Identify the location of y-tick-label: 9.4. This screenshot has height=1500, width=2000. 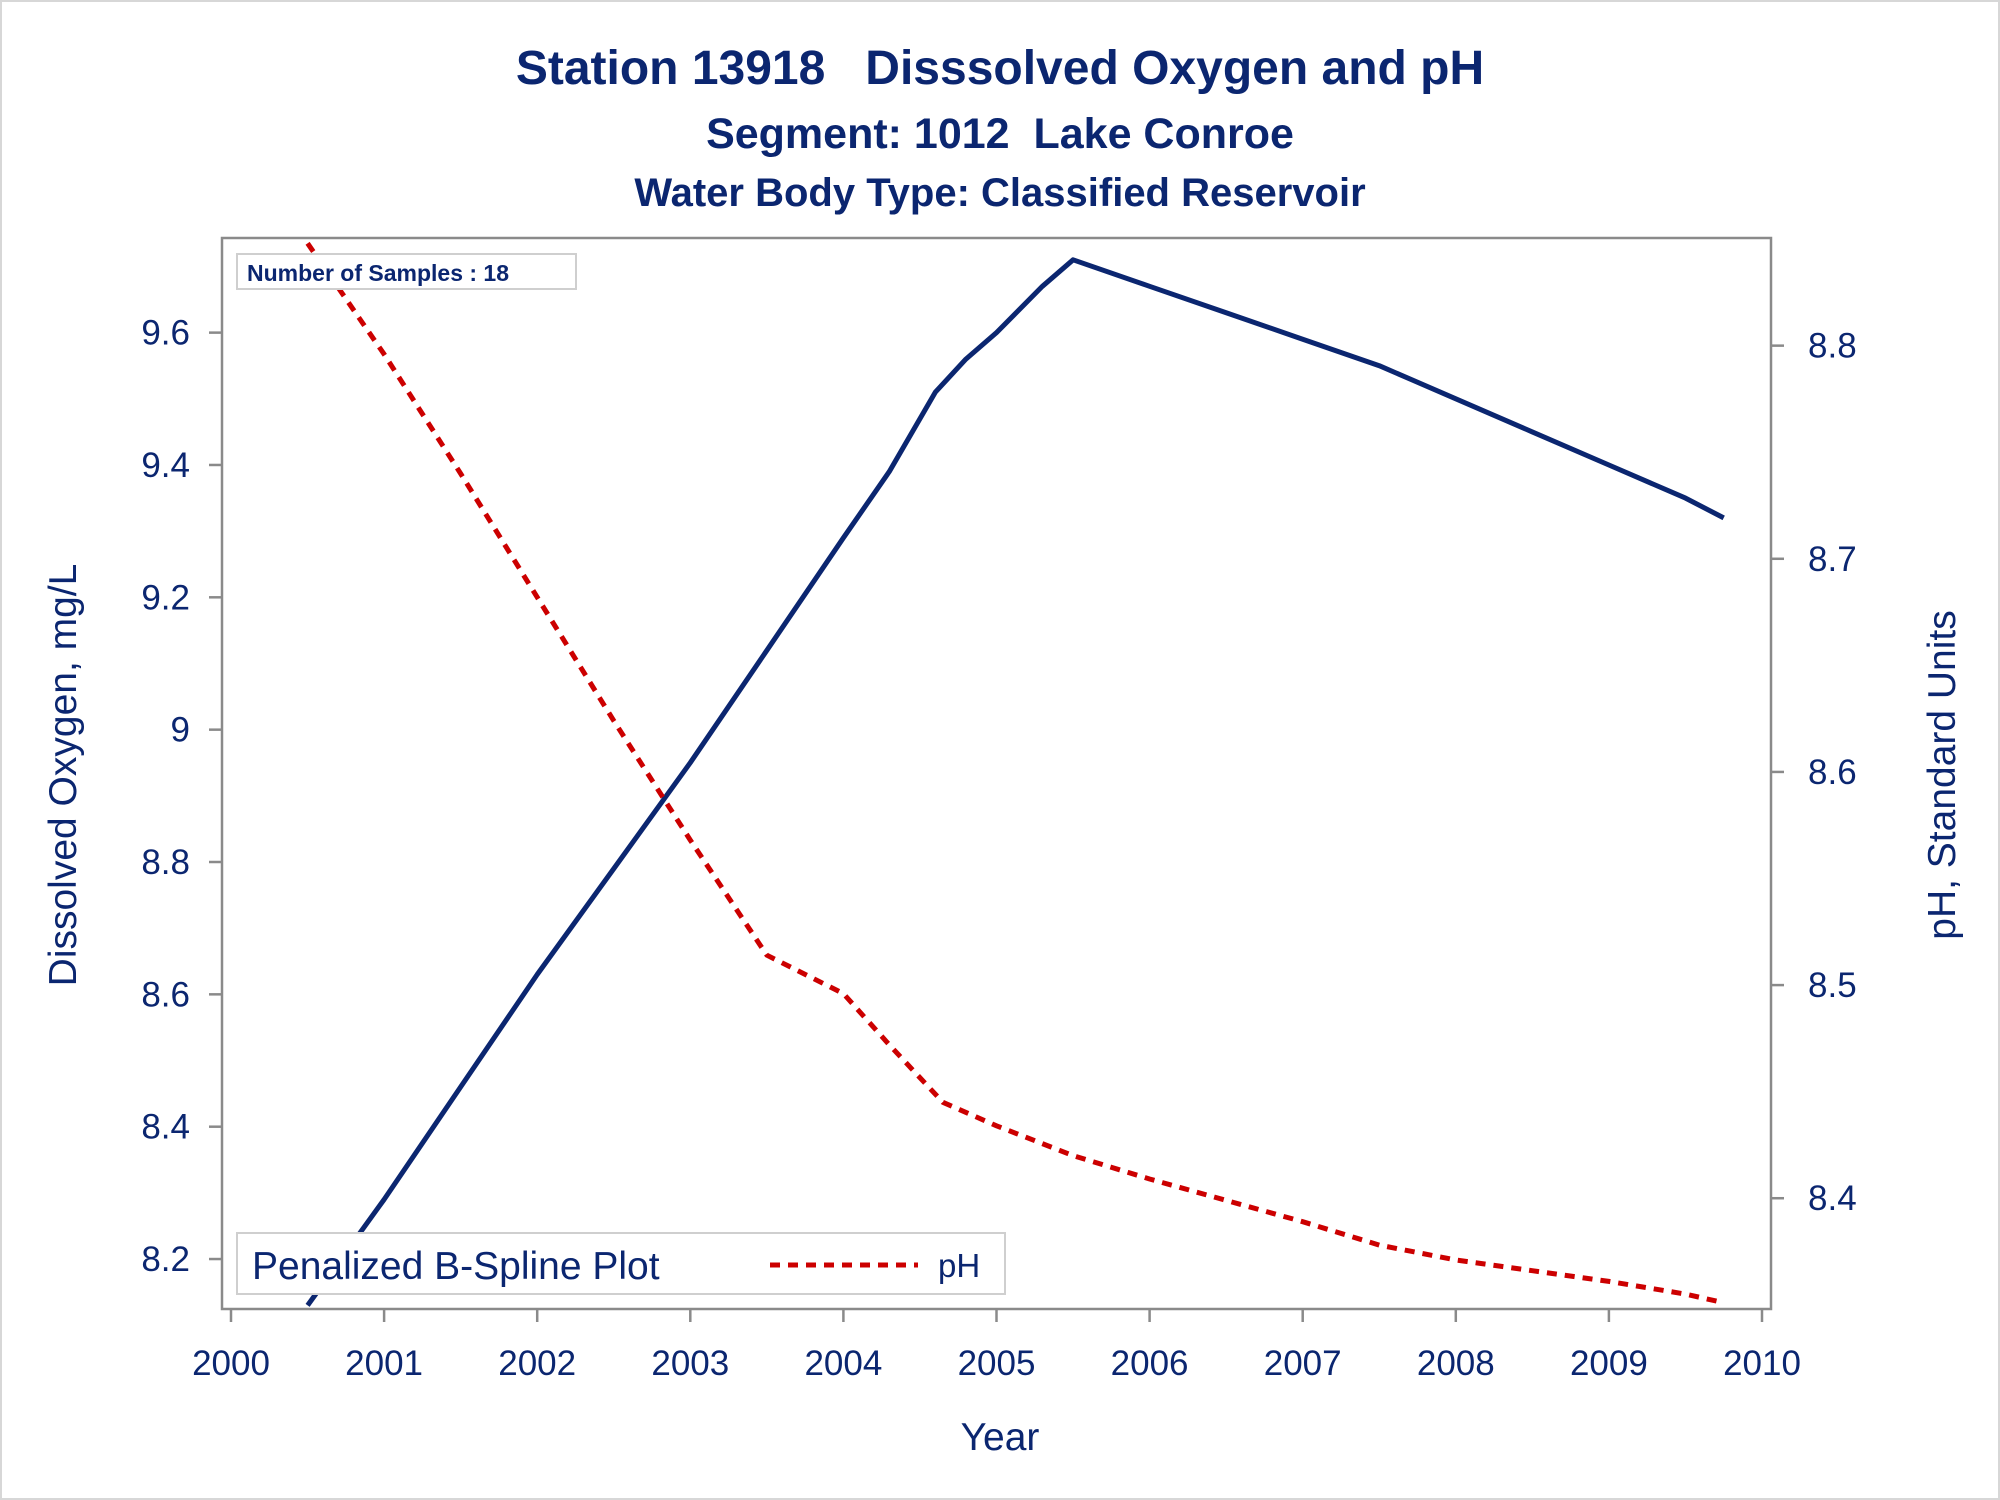
(165, 465).